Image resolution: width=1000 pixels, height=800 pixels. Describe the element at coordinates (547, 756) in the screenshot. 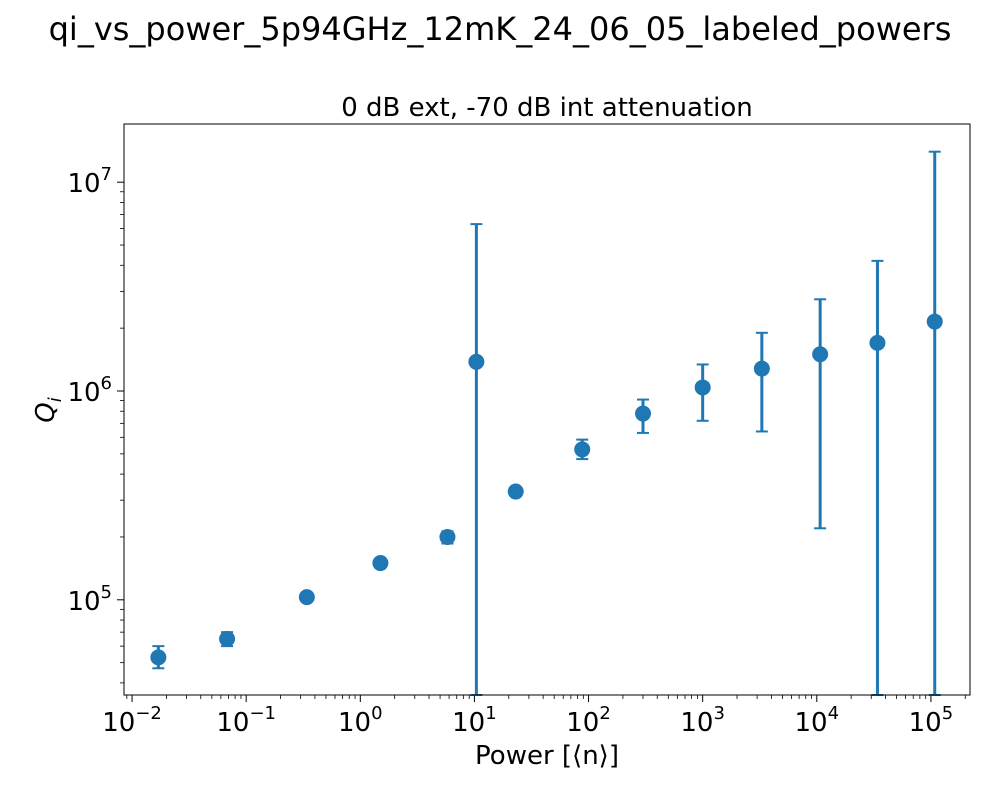

I see `x-axis-label: Power [⟨n⟩]` at that location.